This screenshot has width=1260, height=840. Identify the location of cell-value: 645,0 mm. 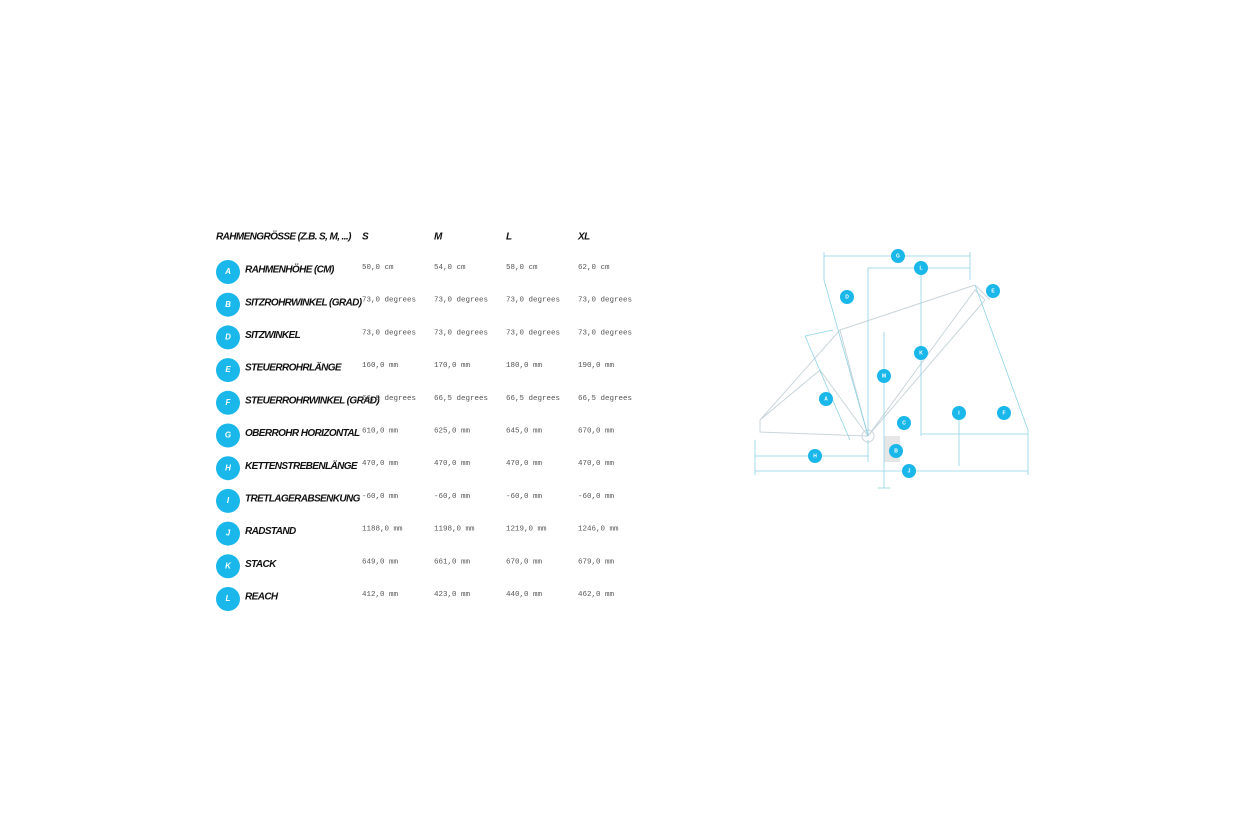
(524, 431).